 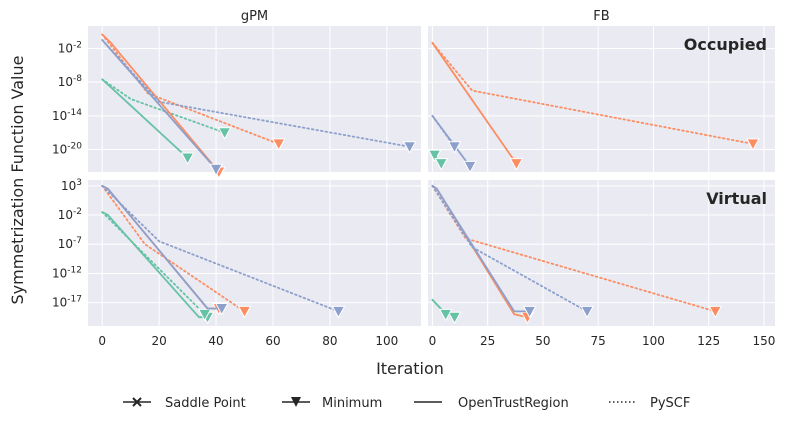 I want to click on x-tick-label: 20, so click(x=159, y=341).